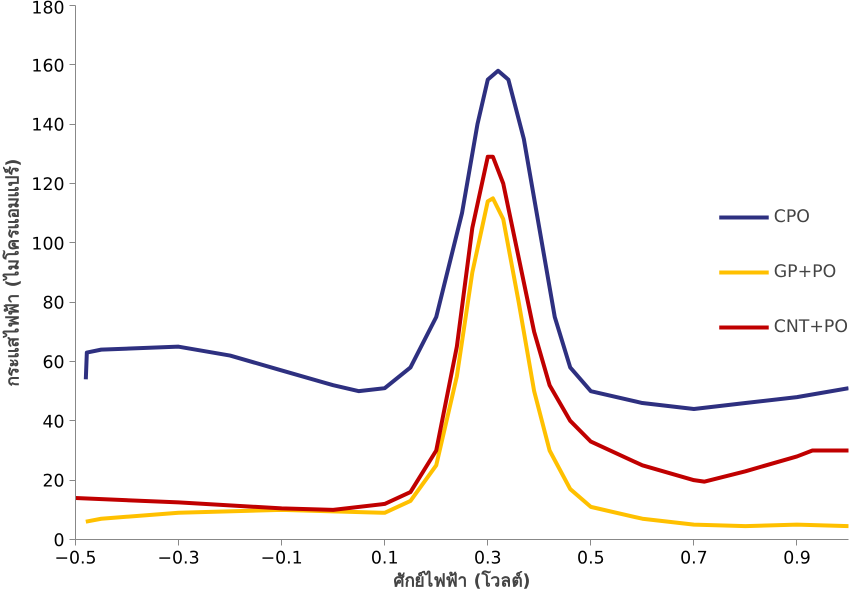  What do you see at coordinates (591, 558) in the screenshot?
I see `x-tick-label: 0.5` at bounding box center [591, 558].